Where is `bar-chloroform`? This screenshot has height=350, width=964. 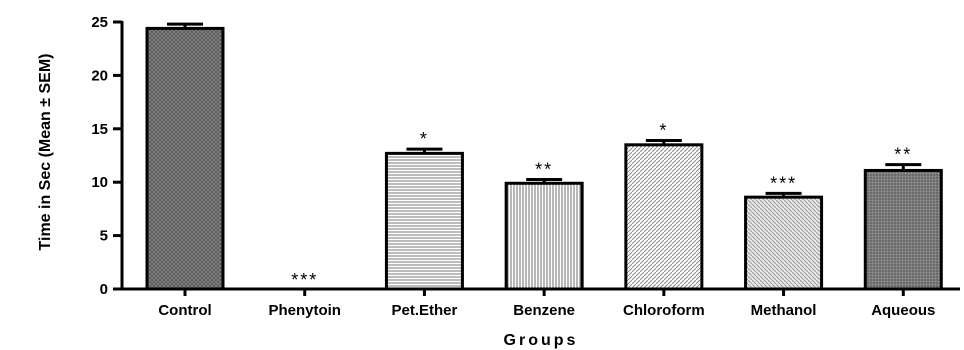 bar-chloroform is located at coordinates (664, 217).